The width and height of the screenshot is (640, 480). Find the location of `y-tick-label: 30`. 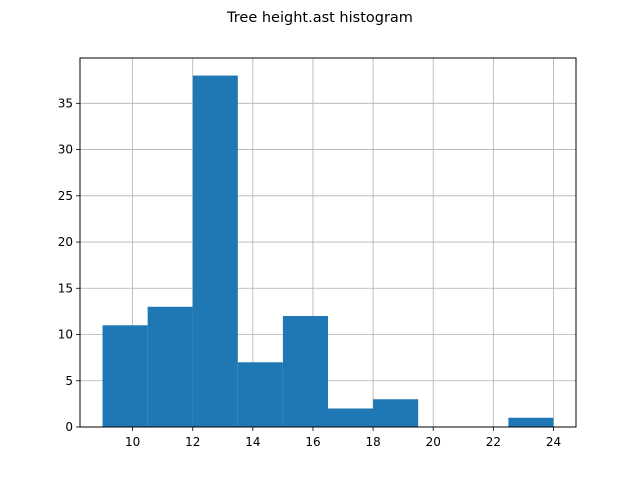

y-tick-label: 30 is located at coordinates (65, 150).